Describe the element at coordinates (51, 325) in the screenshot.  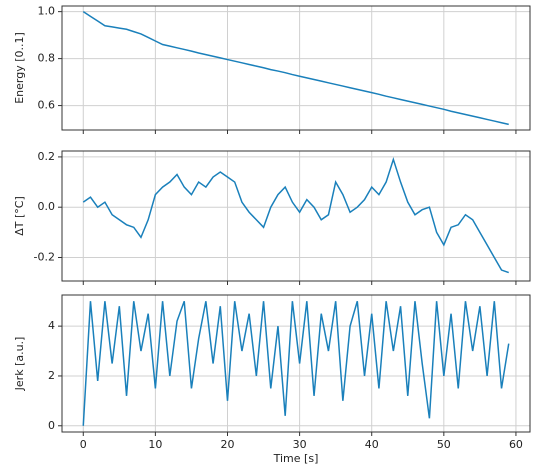
I see `y-tick-label: 4` at that location.